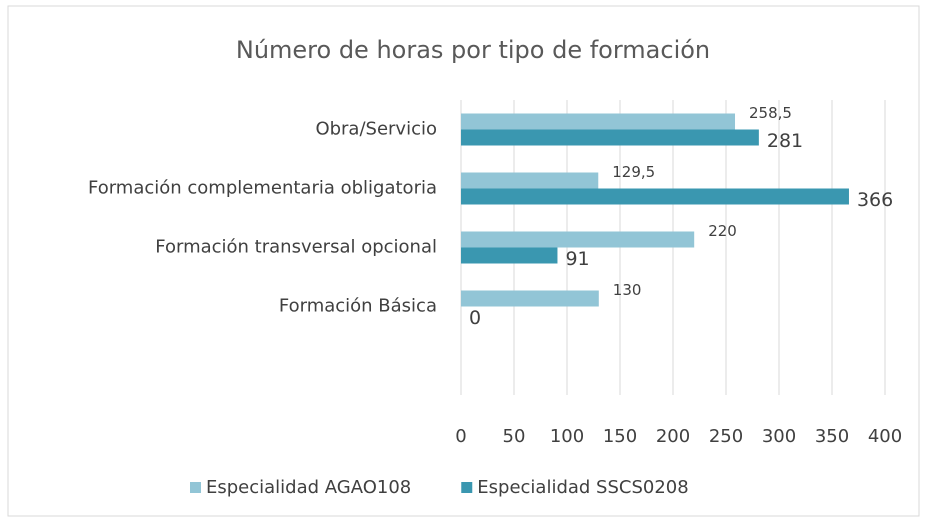 Image resolution: width=926 pixels, height=523 pixels. What do you see at coordinates (514, 436) in the screenshot?
I see `x-tick-label: 50` at bounding box center [514, 436].